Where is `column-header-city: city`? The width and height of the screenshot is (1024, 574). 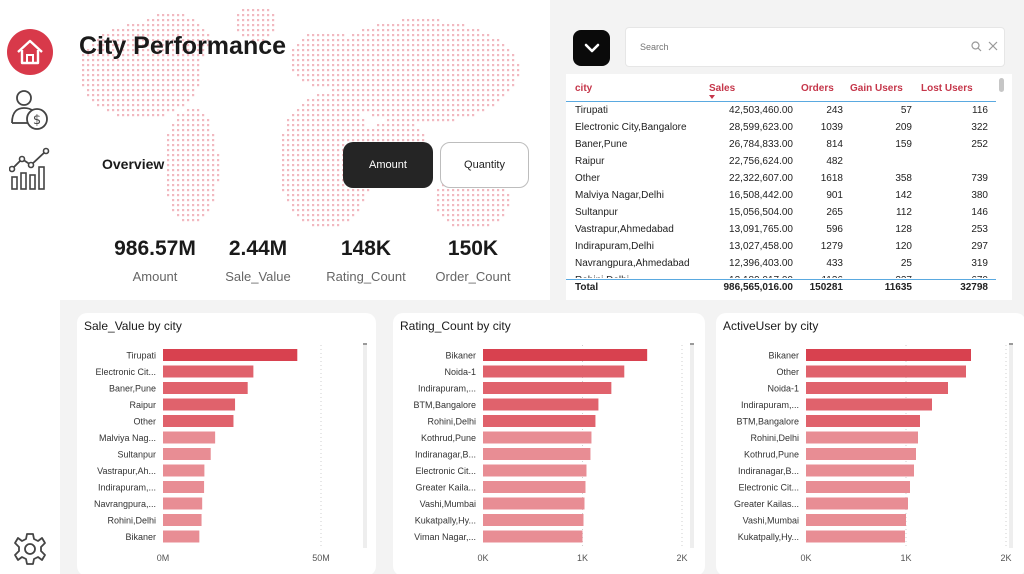
column-header-city: city is located at coordinates (584, 88).